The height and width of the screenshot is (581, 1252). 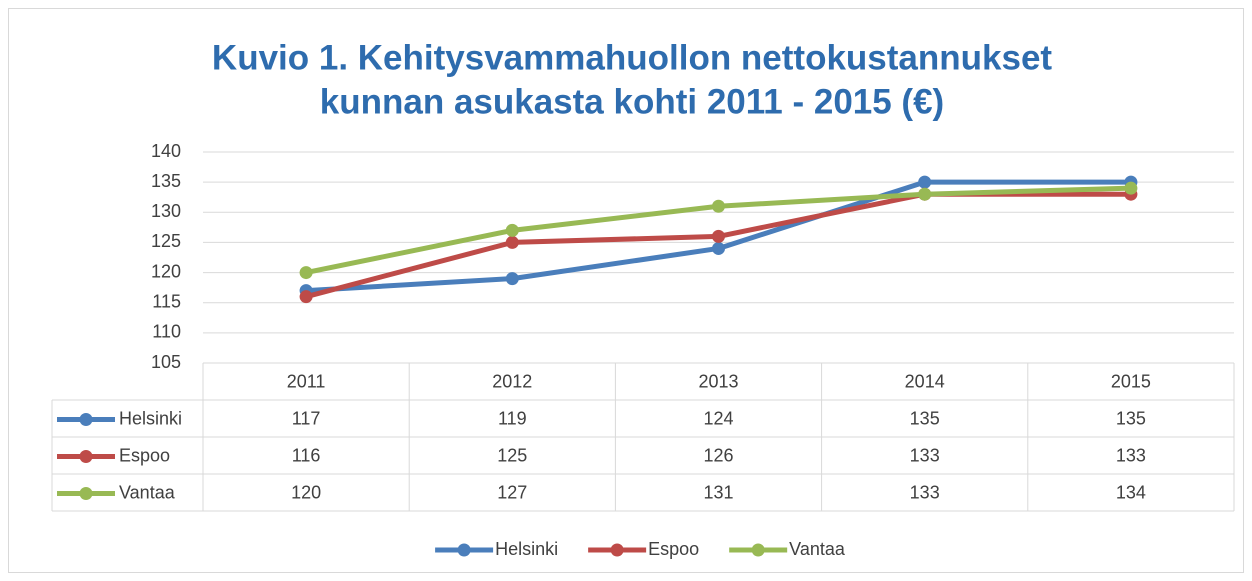 What do you see at coordinates (512, 455) in the screenshot?
I see `table-value: 125` at bounding box center [512, 455].